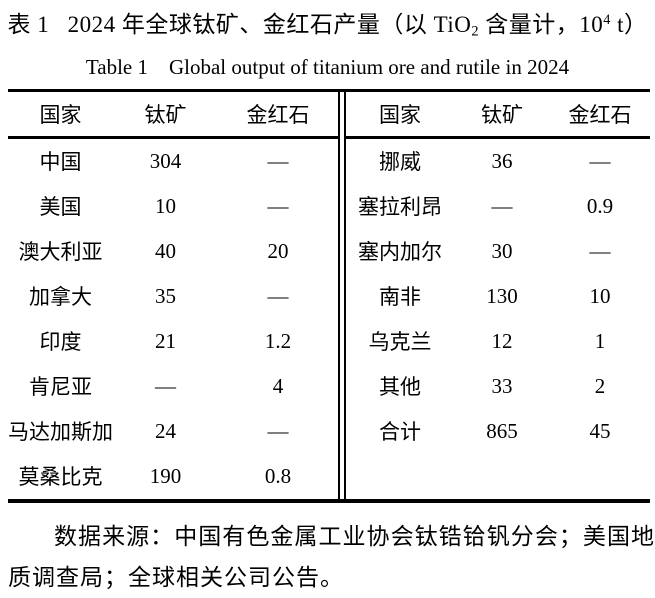  Describe the element at coordinates (400, 162) in the screenshot. I see `country-cell: 挪威` at that location.